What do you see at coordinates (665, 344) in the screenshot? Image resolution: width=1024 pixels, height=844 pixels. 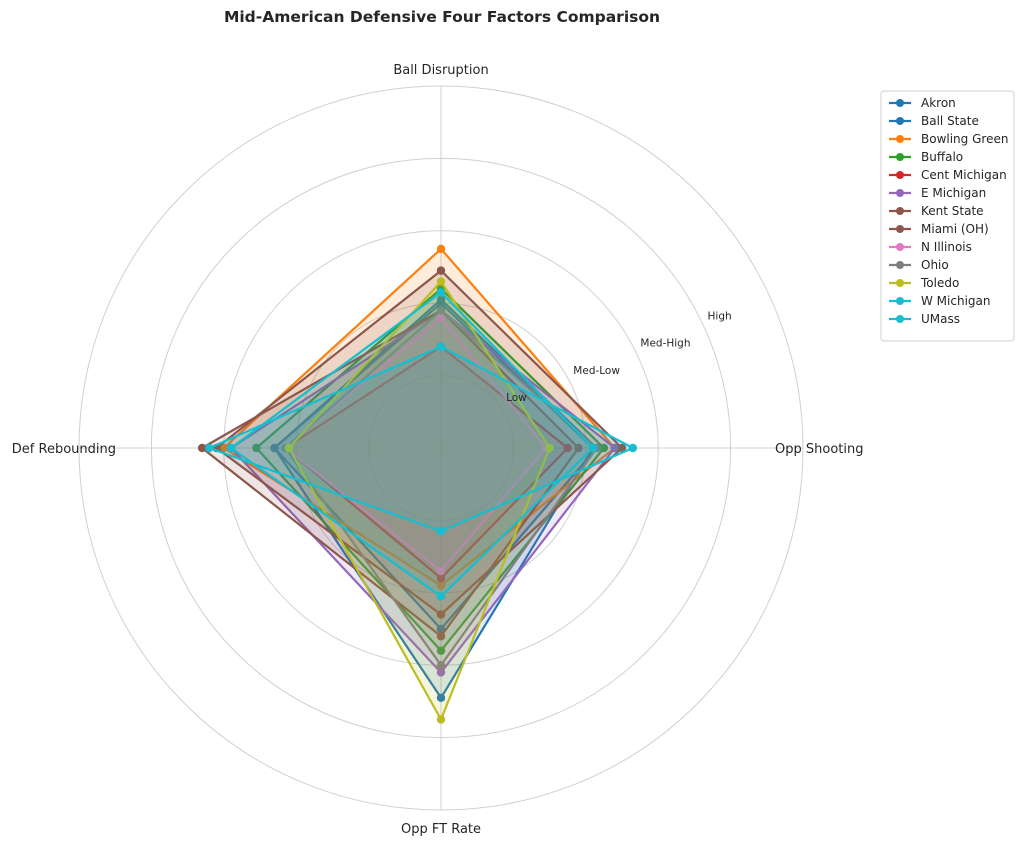 I see `ring-label-med-high: Med-High` at bounding box center [665, 344].